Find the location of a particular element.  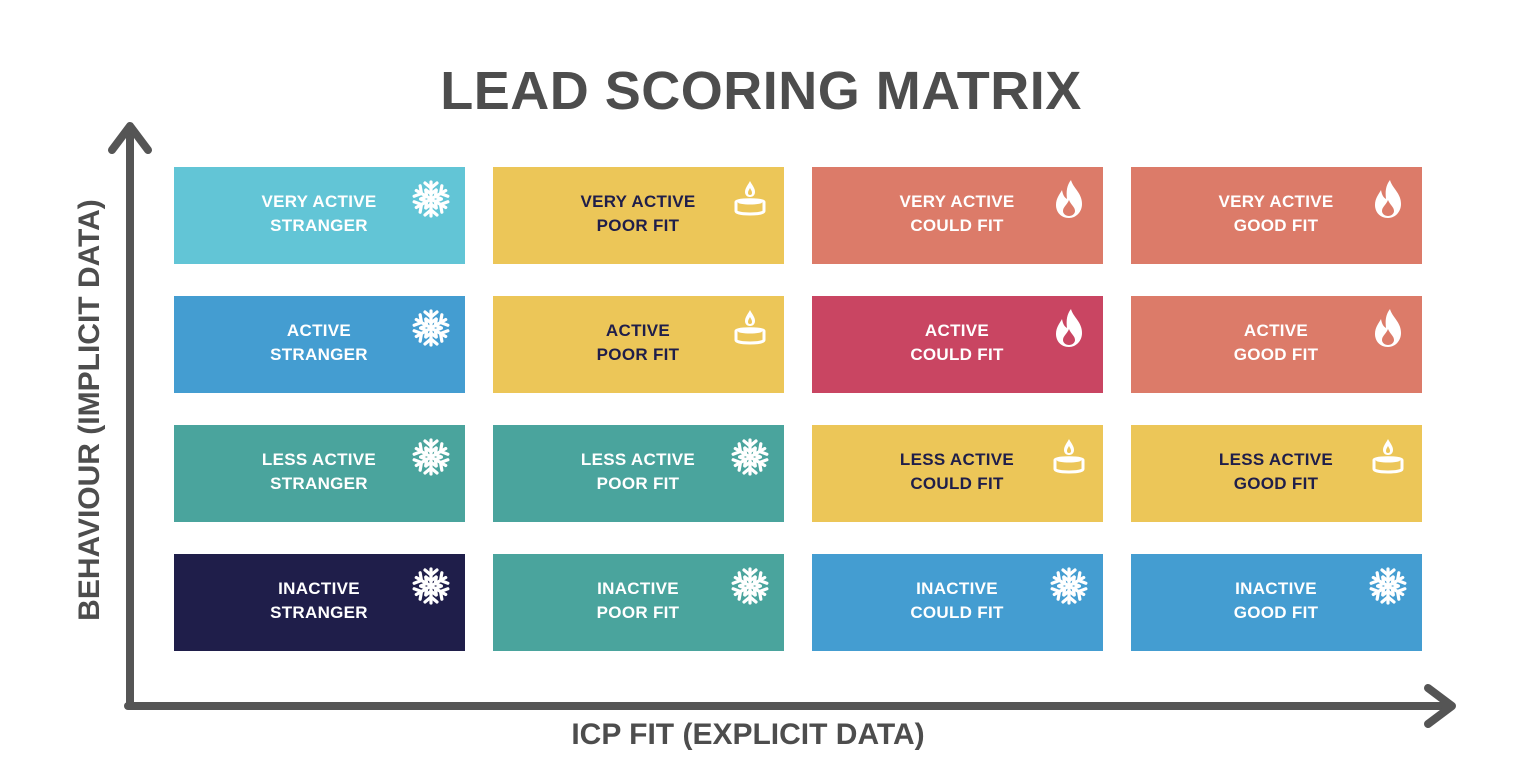

cell-label: INACTIVE GOOD FIT is located at coordinates (1276, 601).